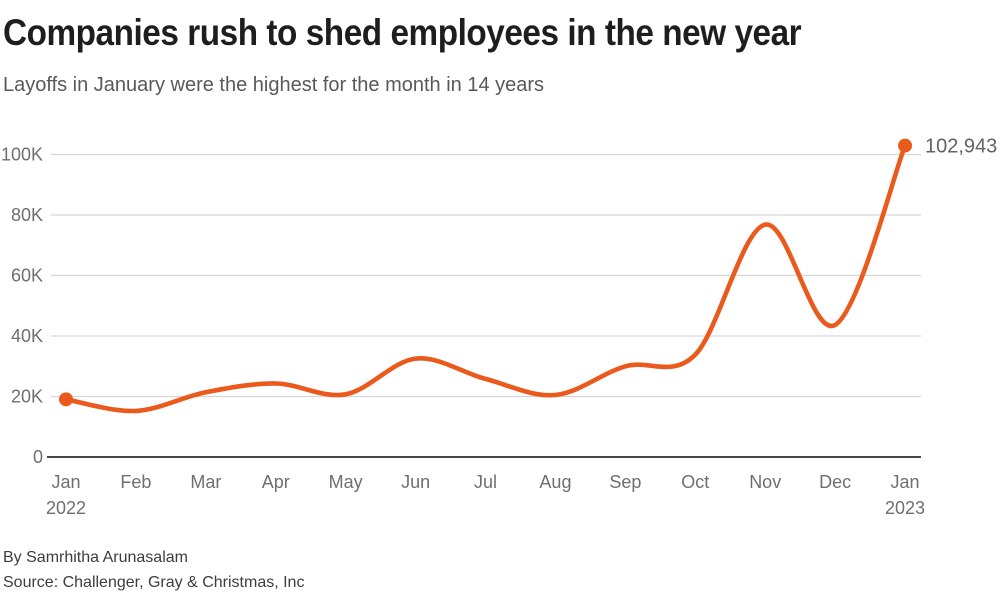  Describe the element at coordinates (95, 557) in the screenshot. I see `byline: By Samrhitha Arunasalam` at that location.